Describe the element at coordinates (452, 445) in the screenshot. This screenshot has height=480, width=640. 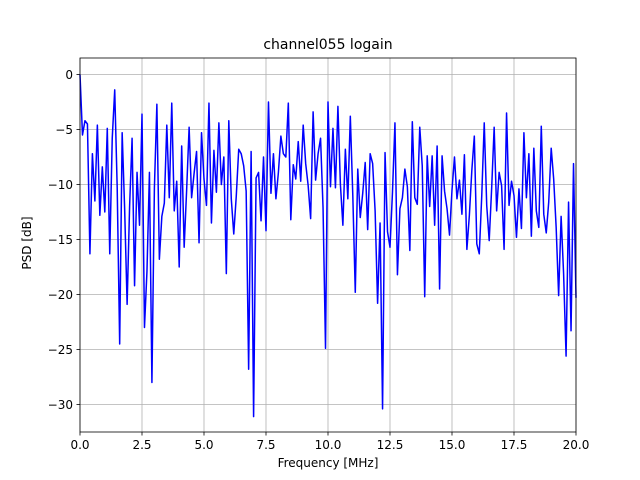
I see `x-tick-label: 15.0` at that location.